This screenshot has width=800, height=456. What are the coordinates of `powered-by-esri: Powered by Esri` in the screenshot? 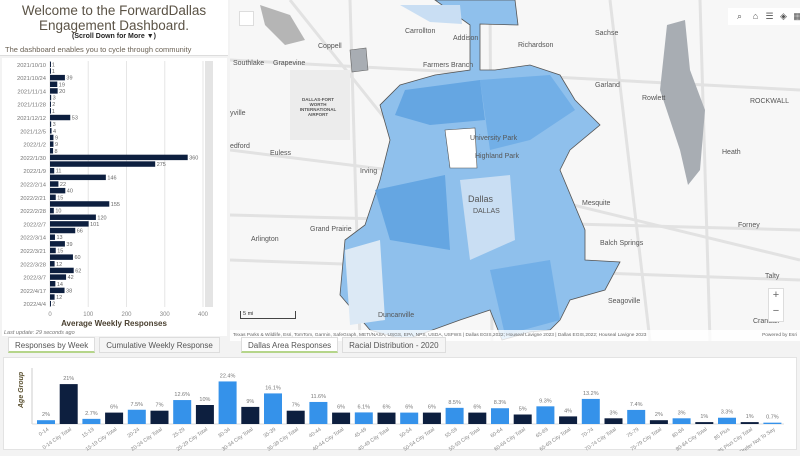 It's located at (779, 335).